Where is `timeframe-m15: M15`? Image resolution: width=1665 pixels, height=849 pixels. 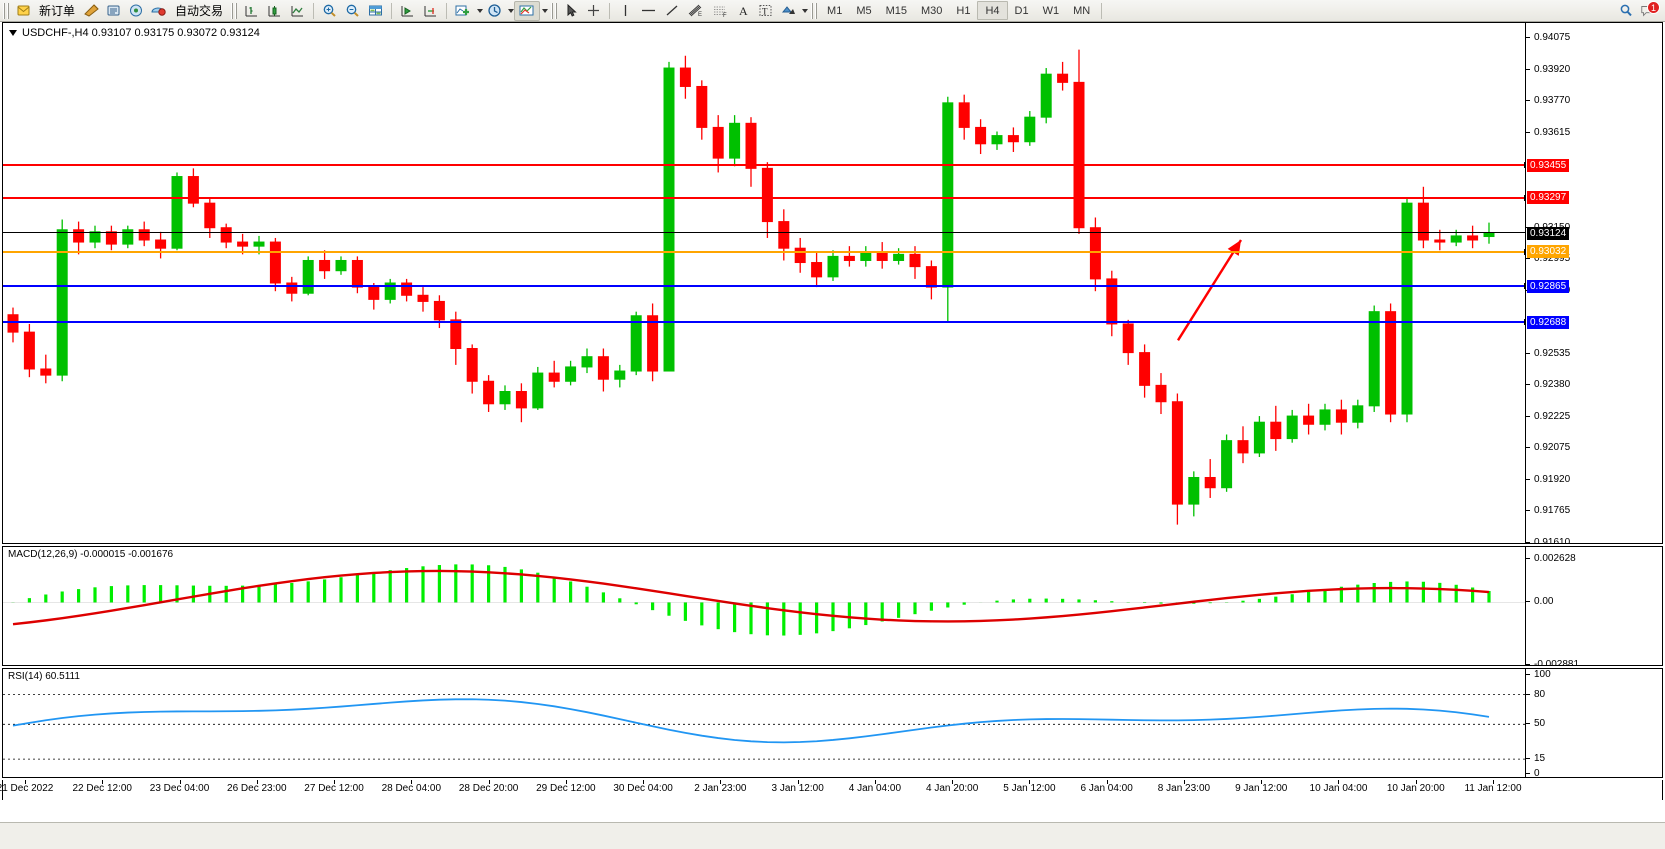
timeframe-m15: M15 is located at coordinates (896, 10).